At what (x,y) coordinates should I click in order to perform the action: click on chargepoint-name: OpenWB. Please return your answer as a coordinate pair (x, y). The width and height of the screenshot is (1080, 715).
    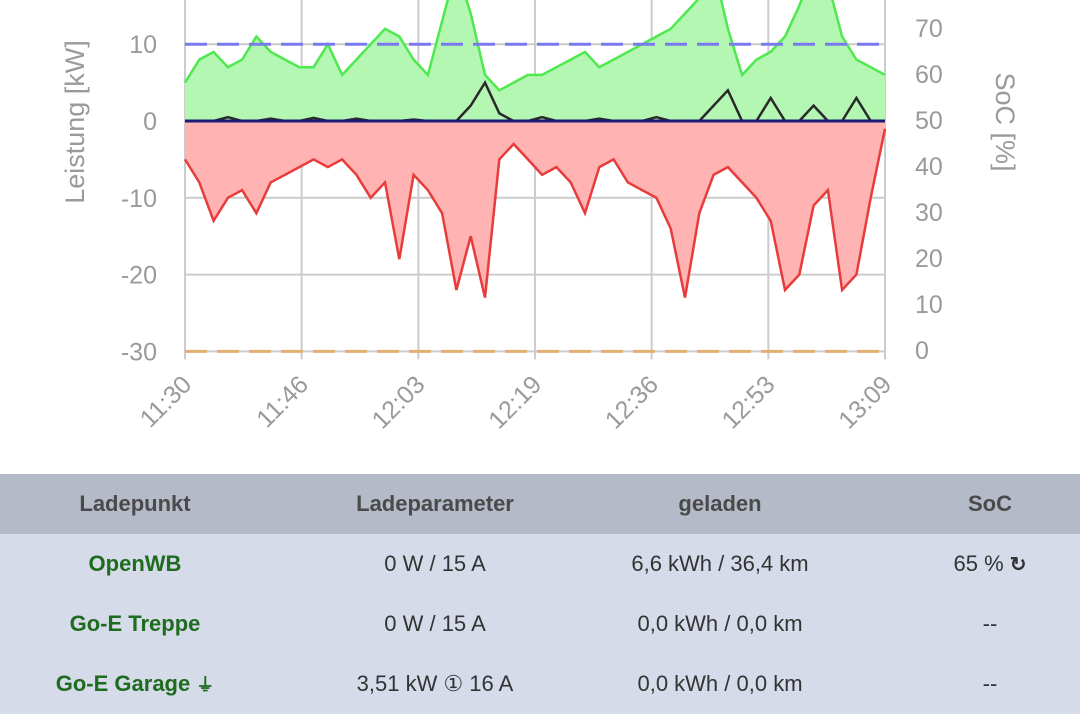
    Looking at the image, I should click on (135, 563).